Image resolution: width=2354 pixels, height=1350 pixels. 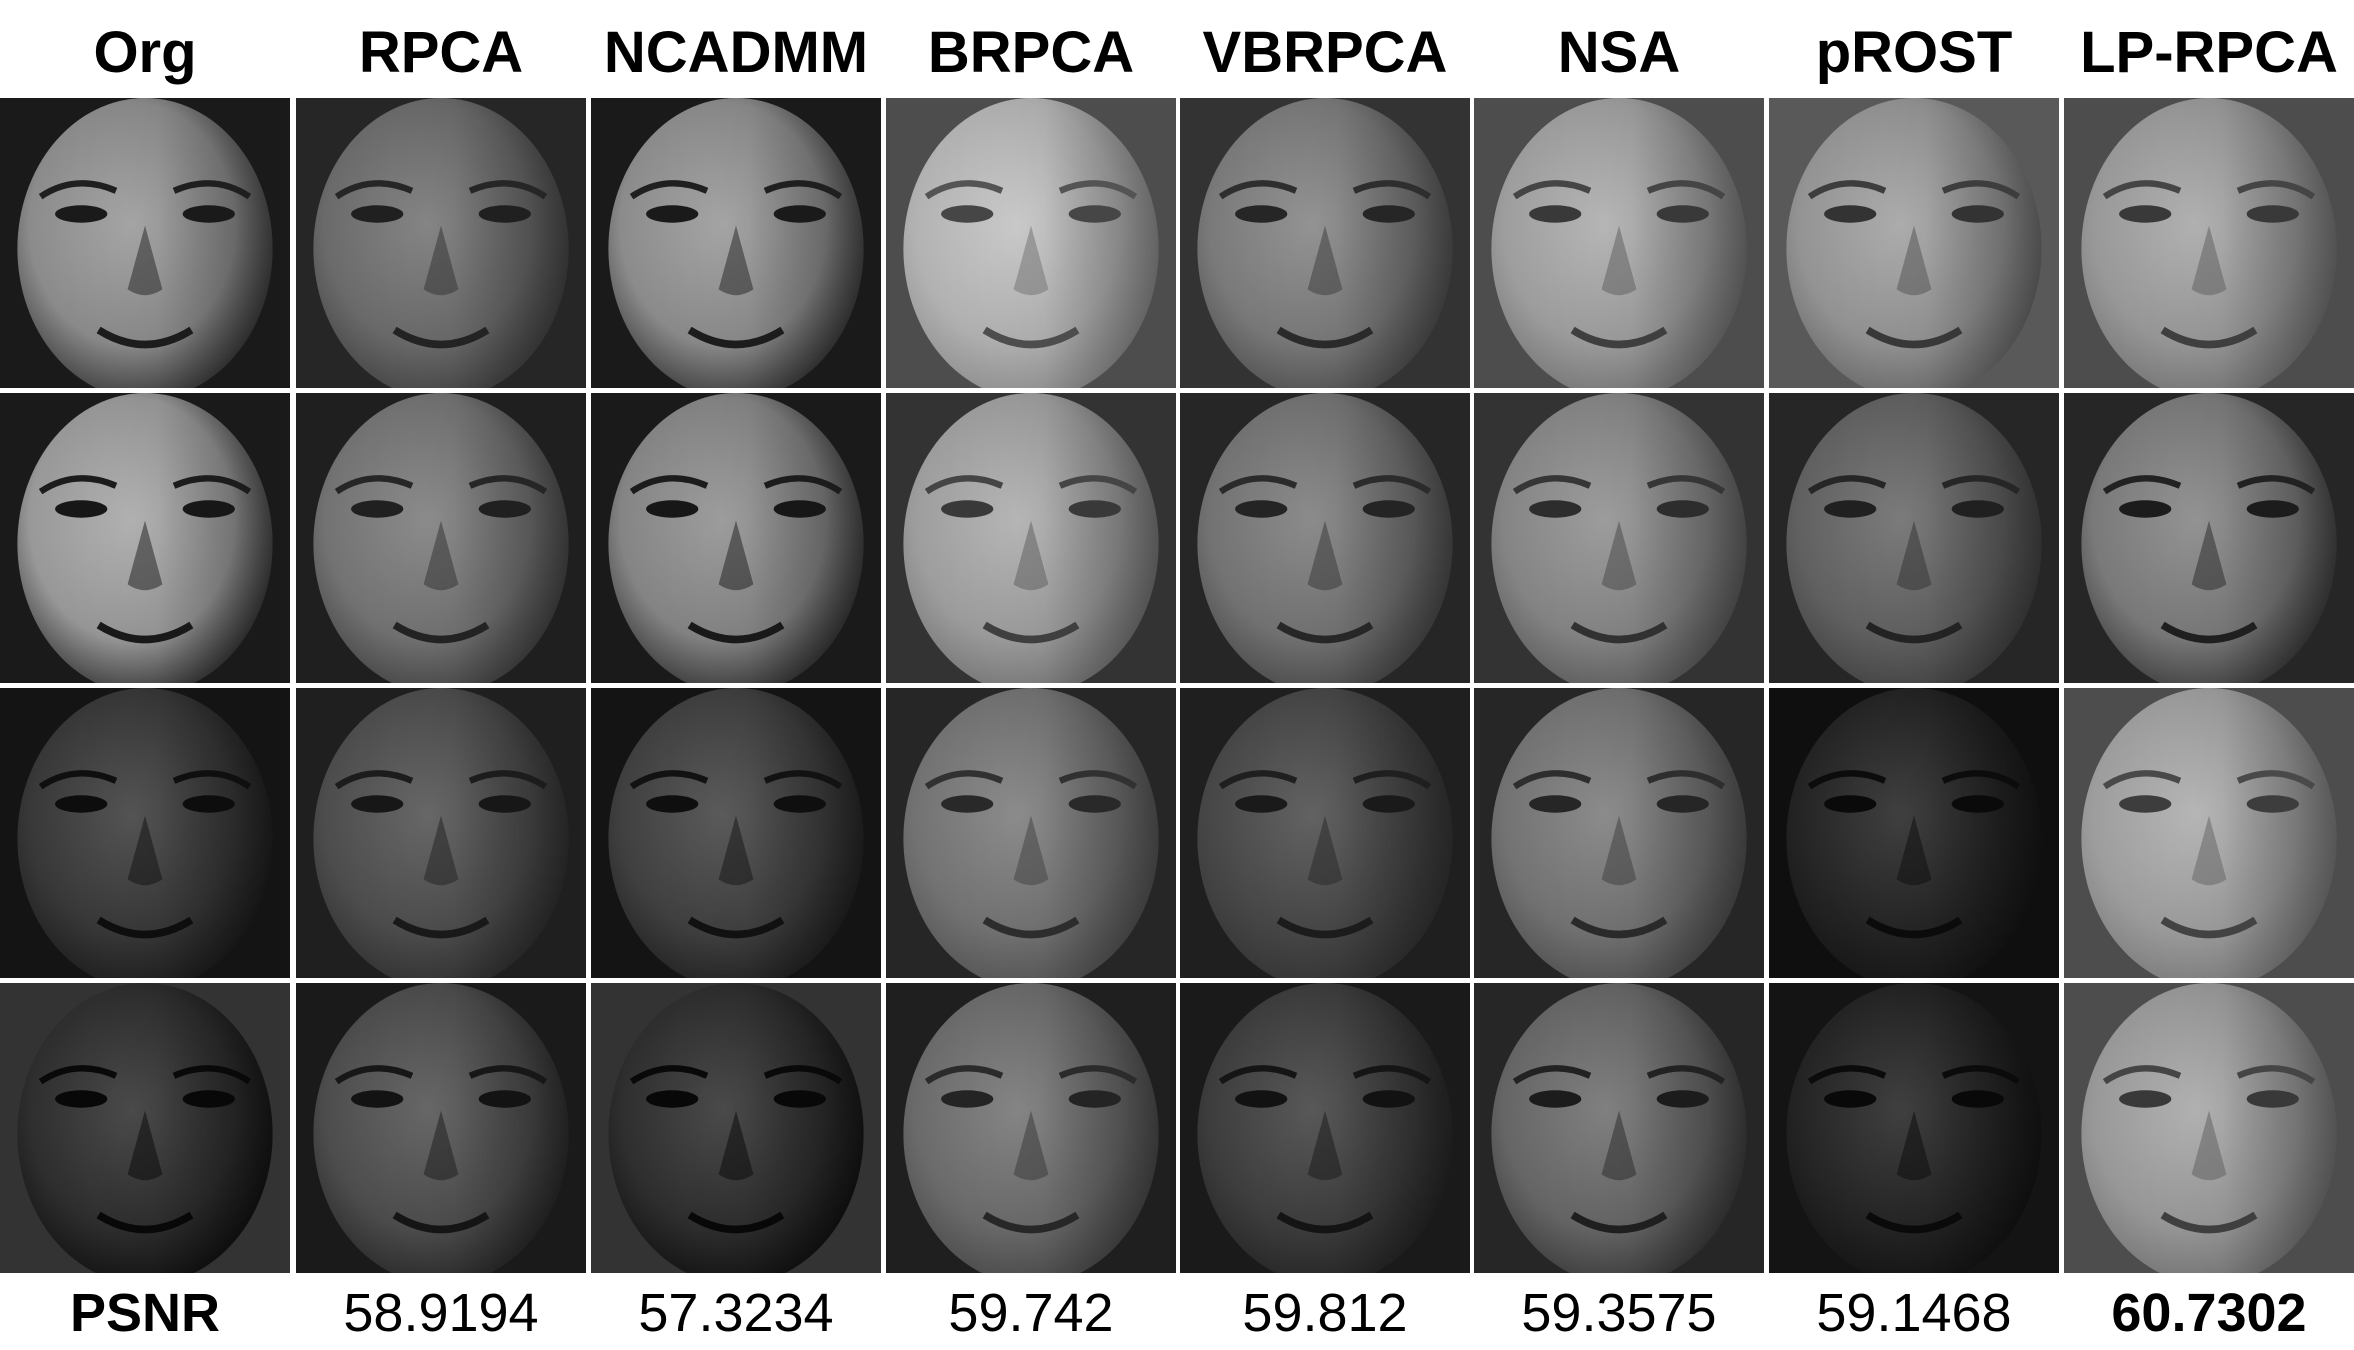 I want to click on face-image-row-2-lp-rpca, so click(x=2209, y=538).